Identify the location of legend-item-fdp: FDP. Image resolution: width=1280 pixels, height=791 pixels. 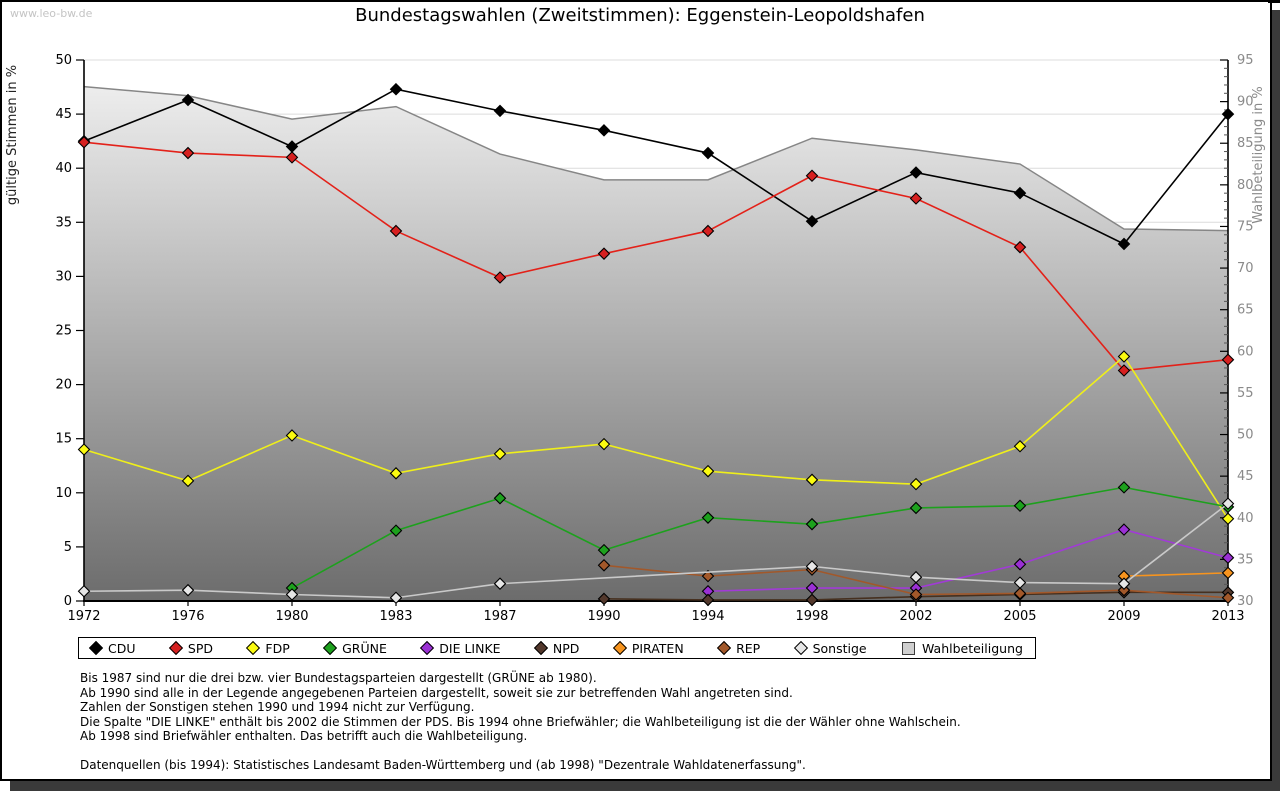
(268, 648).